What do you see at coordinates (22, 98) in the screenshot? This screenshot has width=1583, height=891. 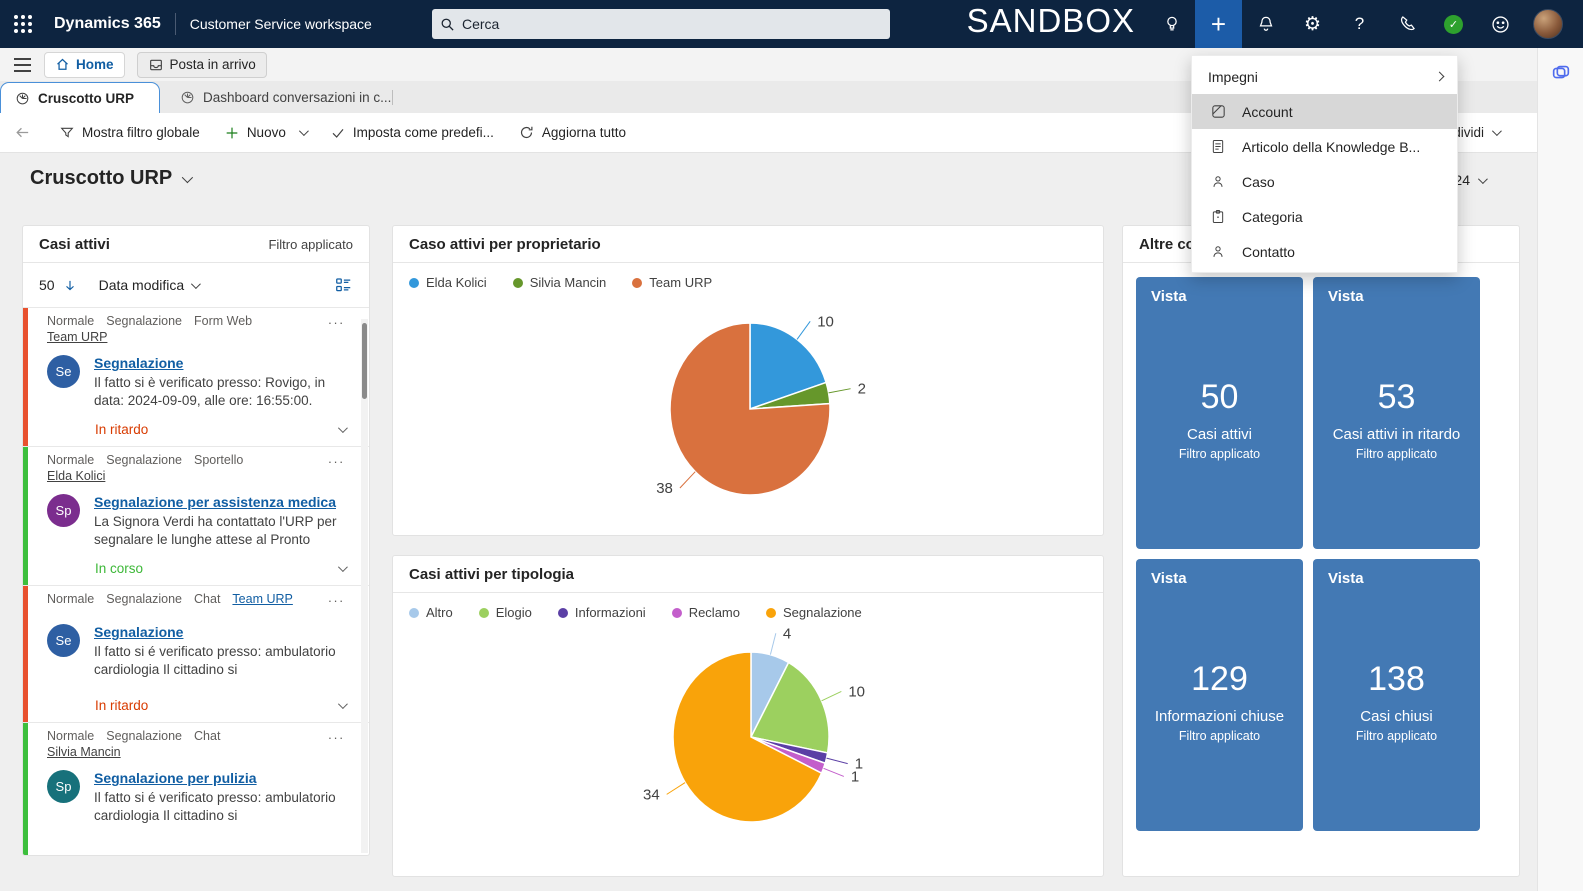 I see `dashboard-icon` at bounding box center [22, 98].